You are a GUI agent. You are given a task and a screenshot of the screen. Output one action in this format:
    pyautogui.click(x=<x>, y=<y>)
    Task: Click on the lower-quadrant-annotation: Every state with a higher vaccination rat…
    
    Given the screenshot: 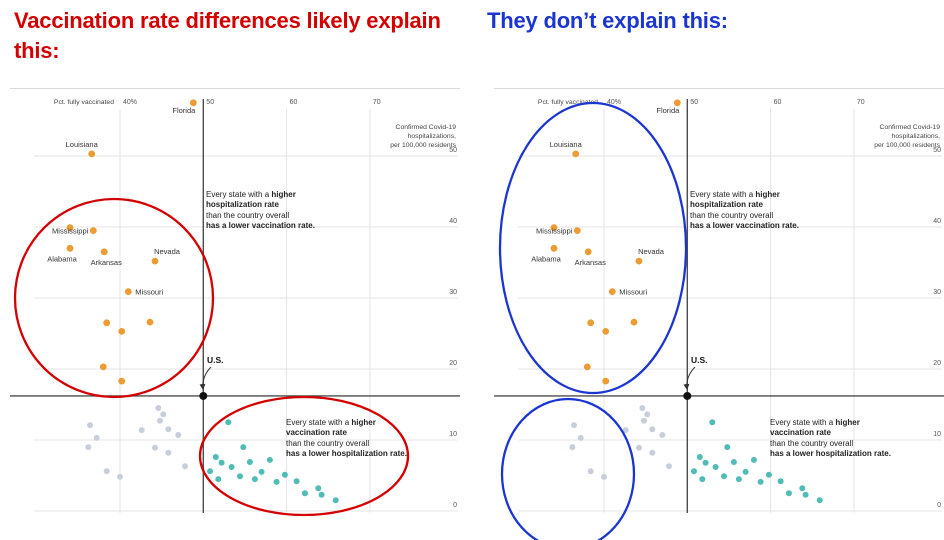 What is the action you would take?
    pyautogui.click(x=830, y=439)
    